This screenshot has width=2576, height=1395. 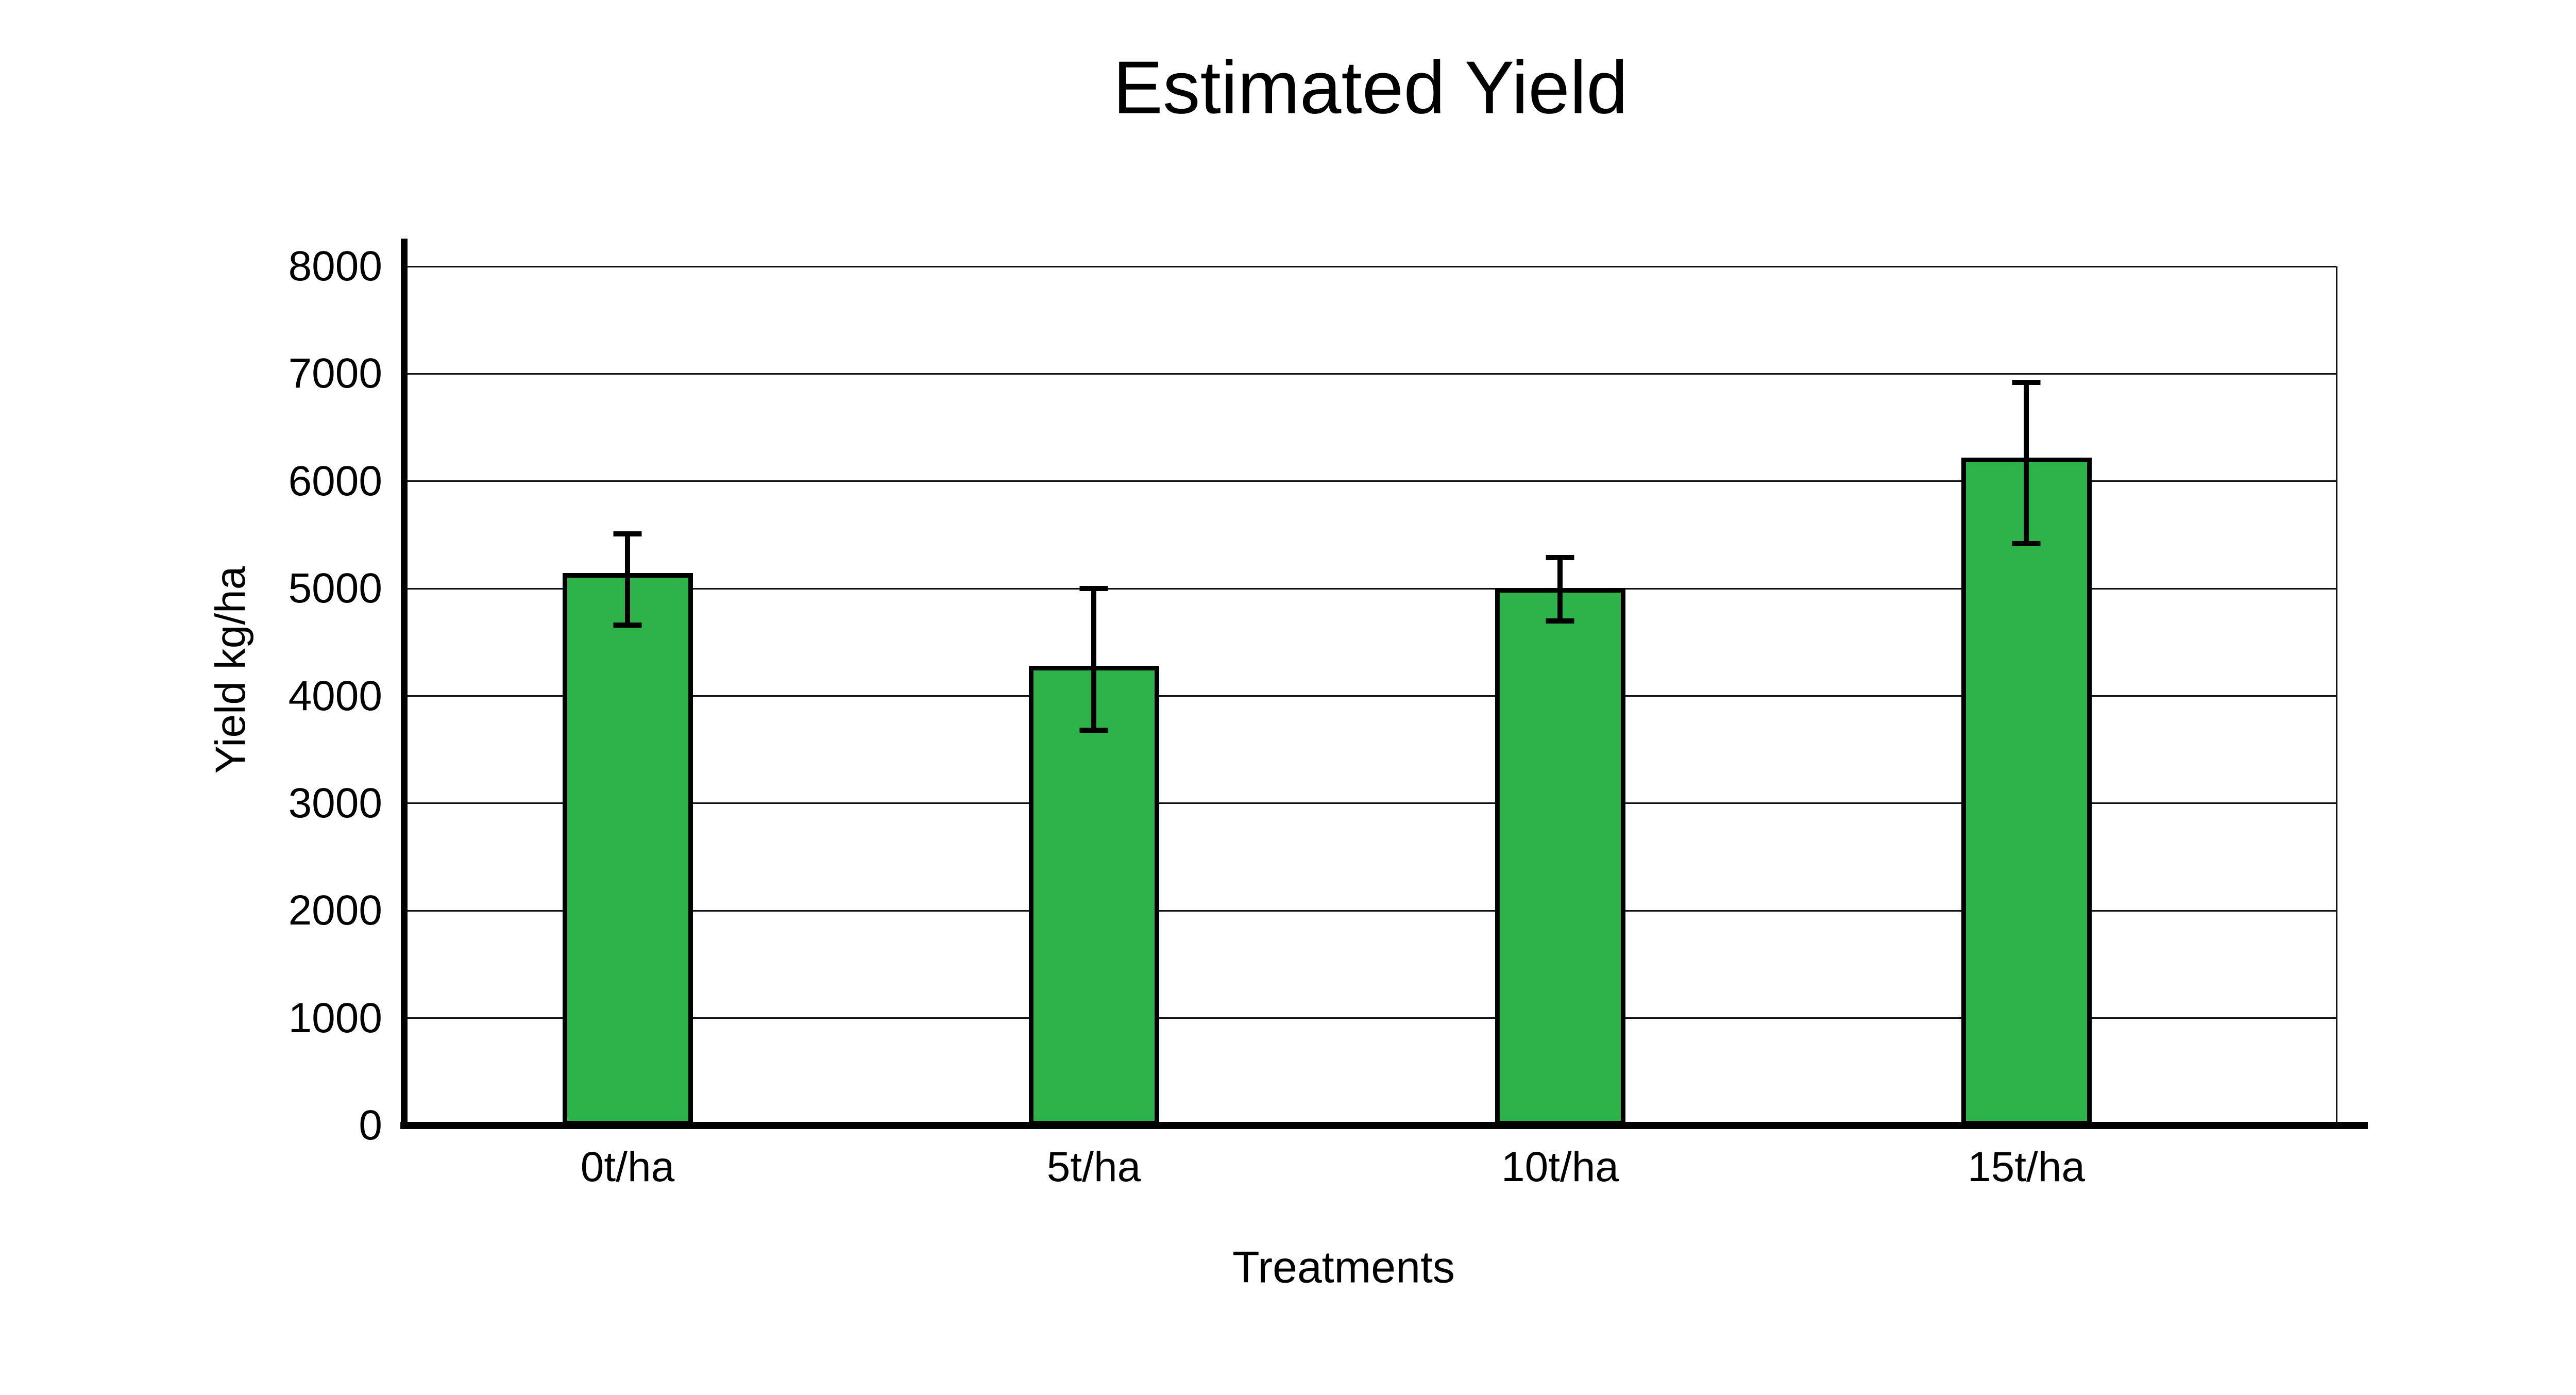 I want to click on error-bar-line-5t/ha, so click(x=1093, y=660).